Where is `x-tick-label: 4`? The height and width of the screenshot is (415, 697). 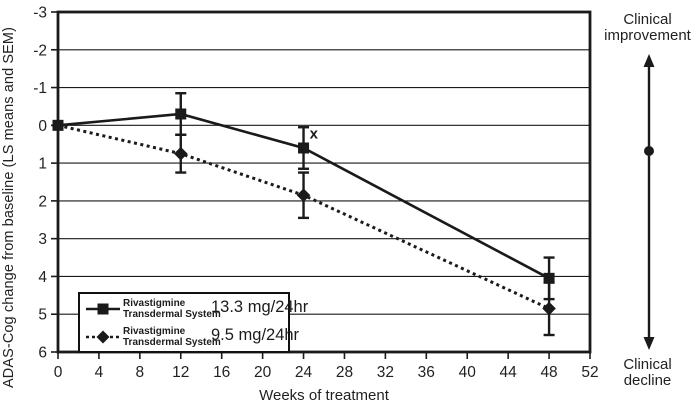
x-tick-label: 4 is located at coordinates (99, 372).